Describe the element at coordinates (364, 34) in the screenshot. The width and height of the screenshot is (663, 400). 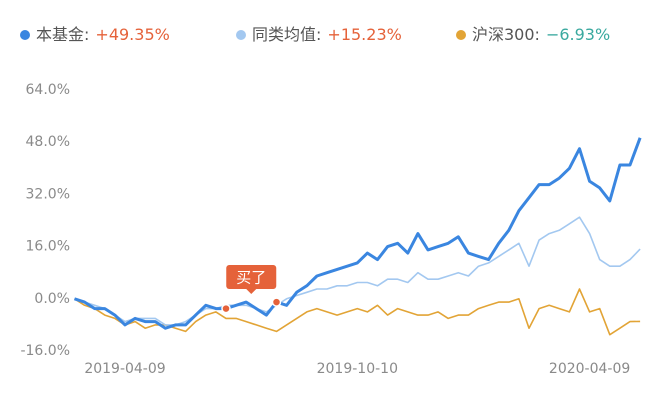
I see `legend-value: +15.23%` at that location.